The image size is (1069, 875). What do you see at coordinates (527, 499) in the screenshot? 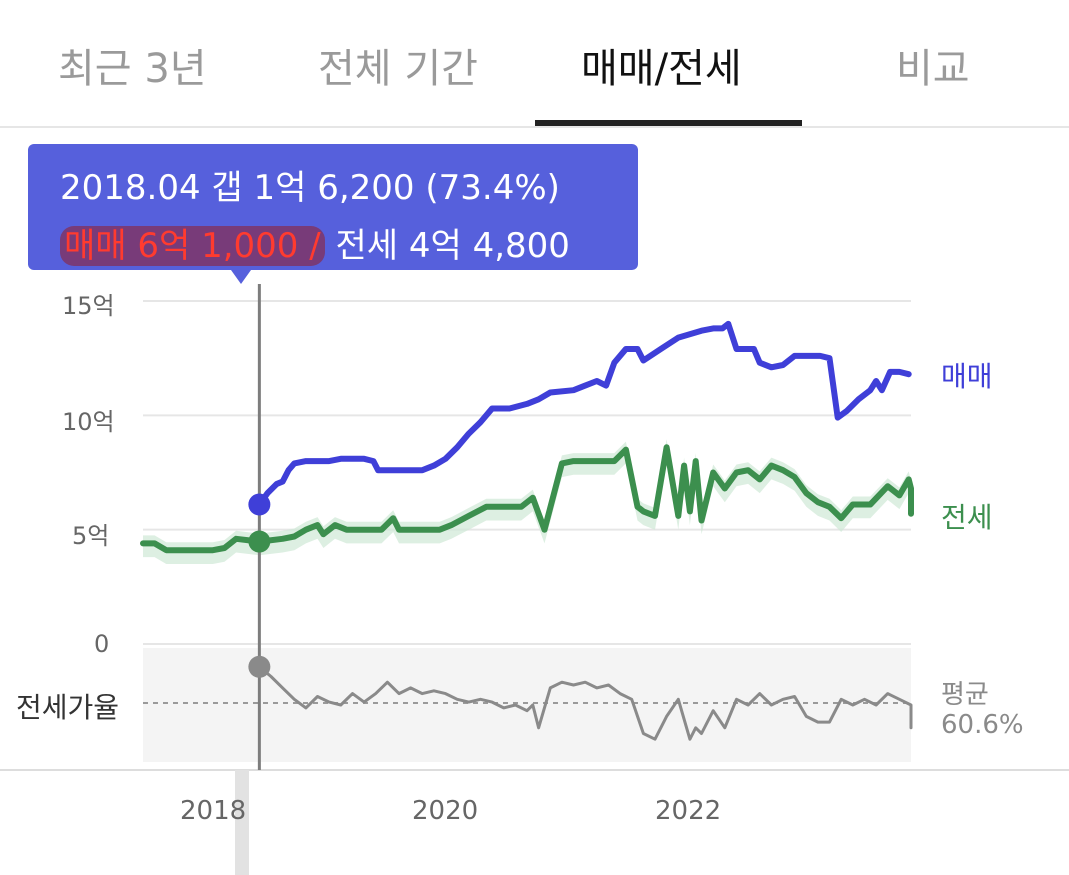
I see `jeonse-line` at bounding box center [527, 499].